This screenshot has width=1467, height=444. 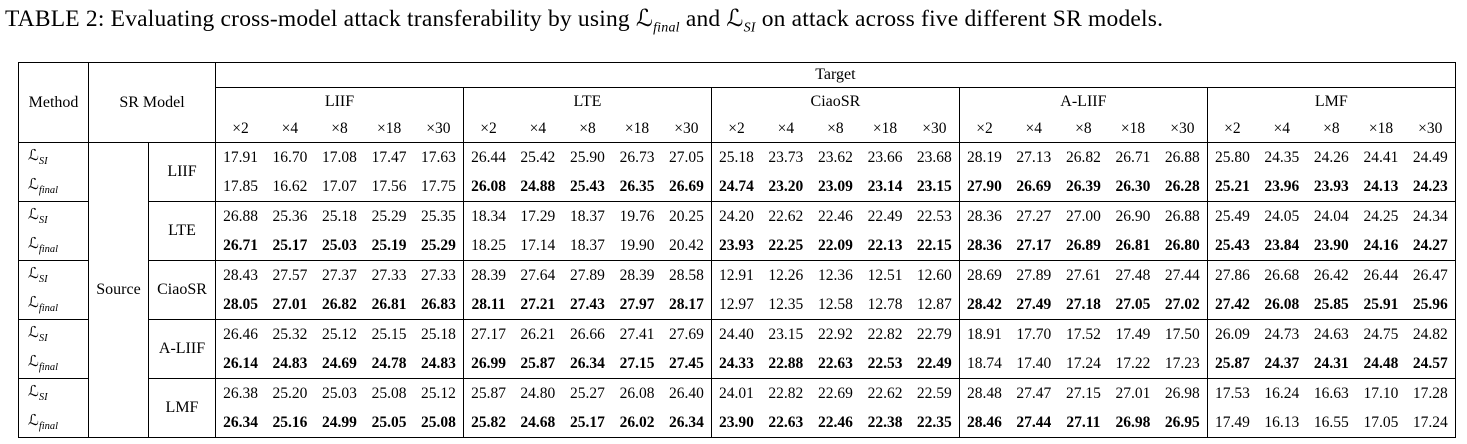 What do you see at coordinates (686, 246) in the screenshot?
I see `psnr-cell: 20.42` at bounding box center [686, 246].